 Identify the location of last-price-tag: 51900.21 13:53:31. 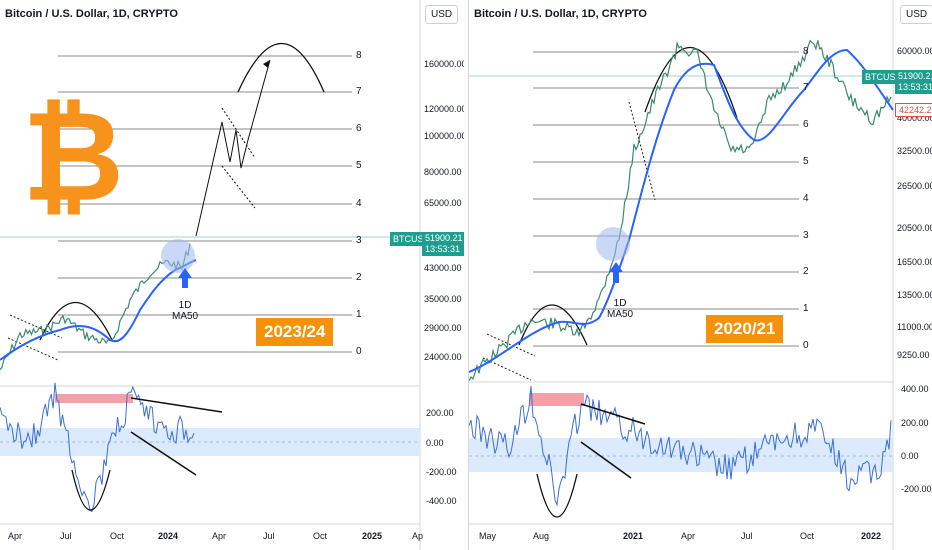
(443, 244).